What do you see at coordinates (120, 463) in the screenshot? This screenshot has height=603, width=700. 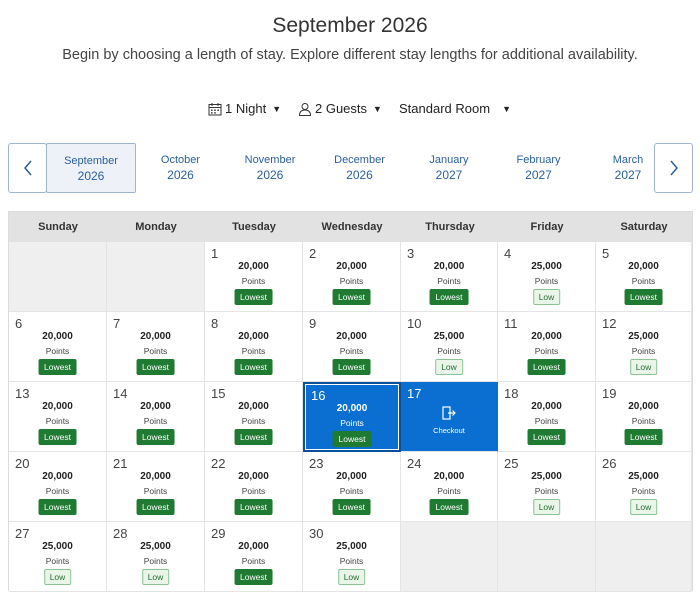 I see `day-number: 21` at bounding box center [120, 463].